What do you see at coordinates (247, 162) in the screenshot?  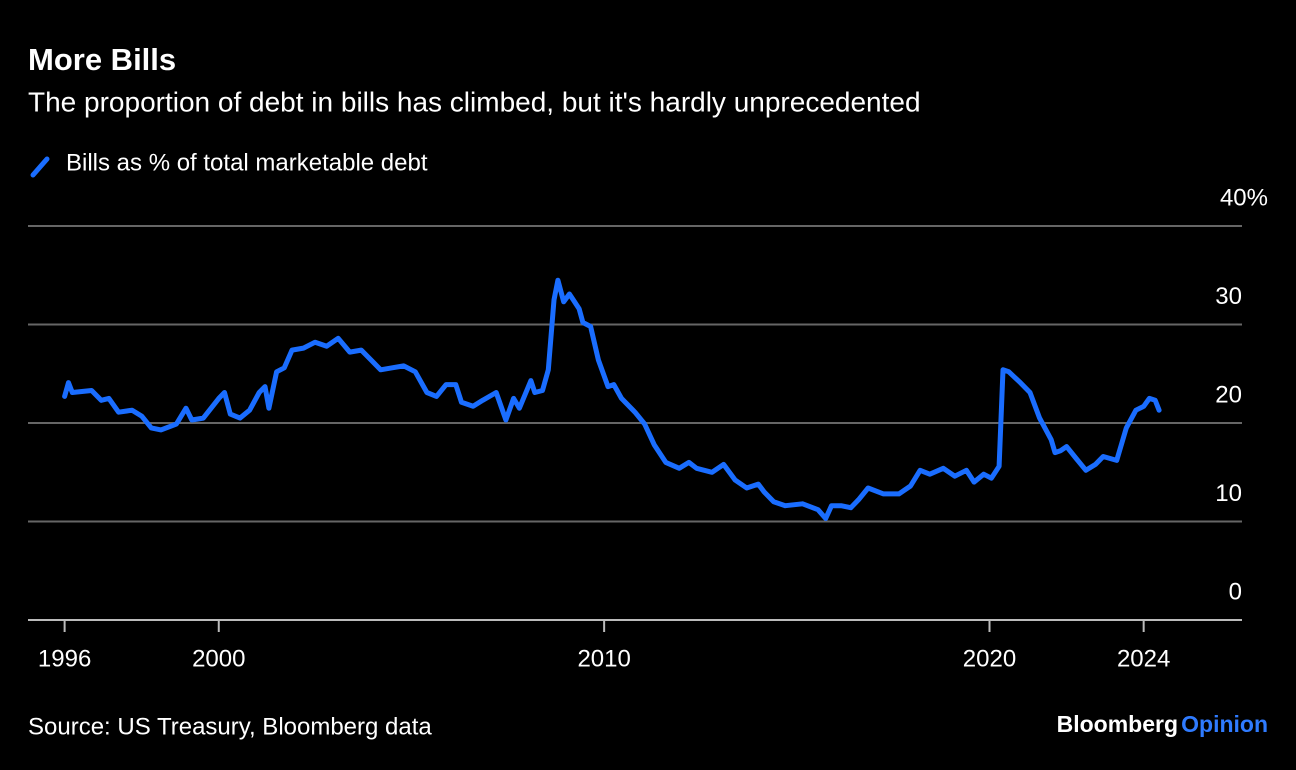 I see `legend-label: Bills as % of total marketable debt` at bounding box center [247, 162].